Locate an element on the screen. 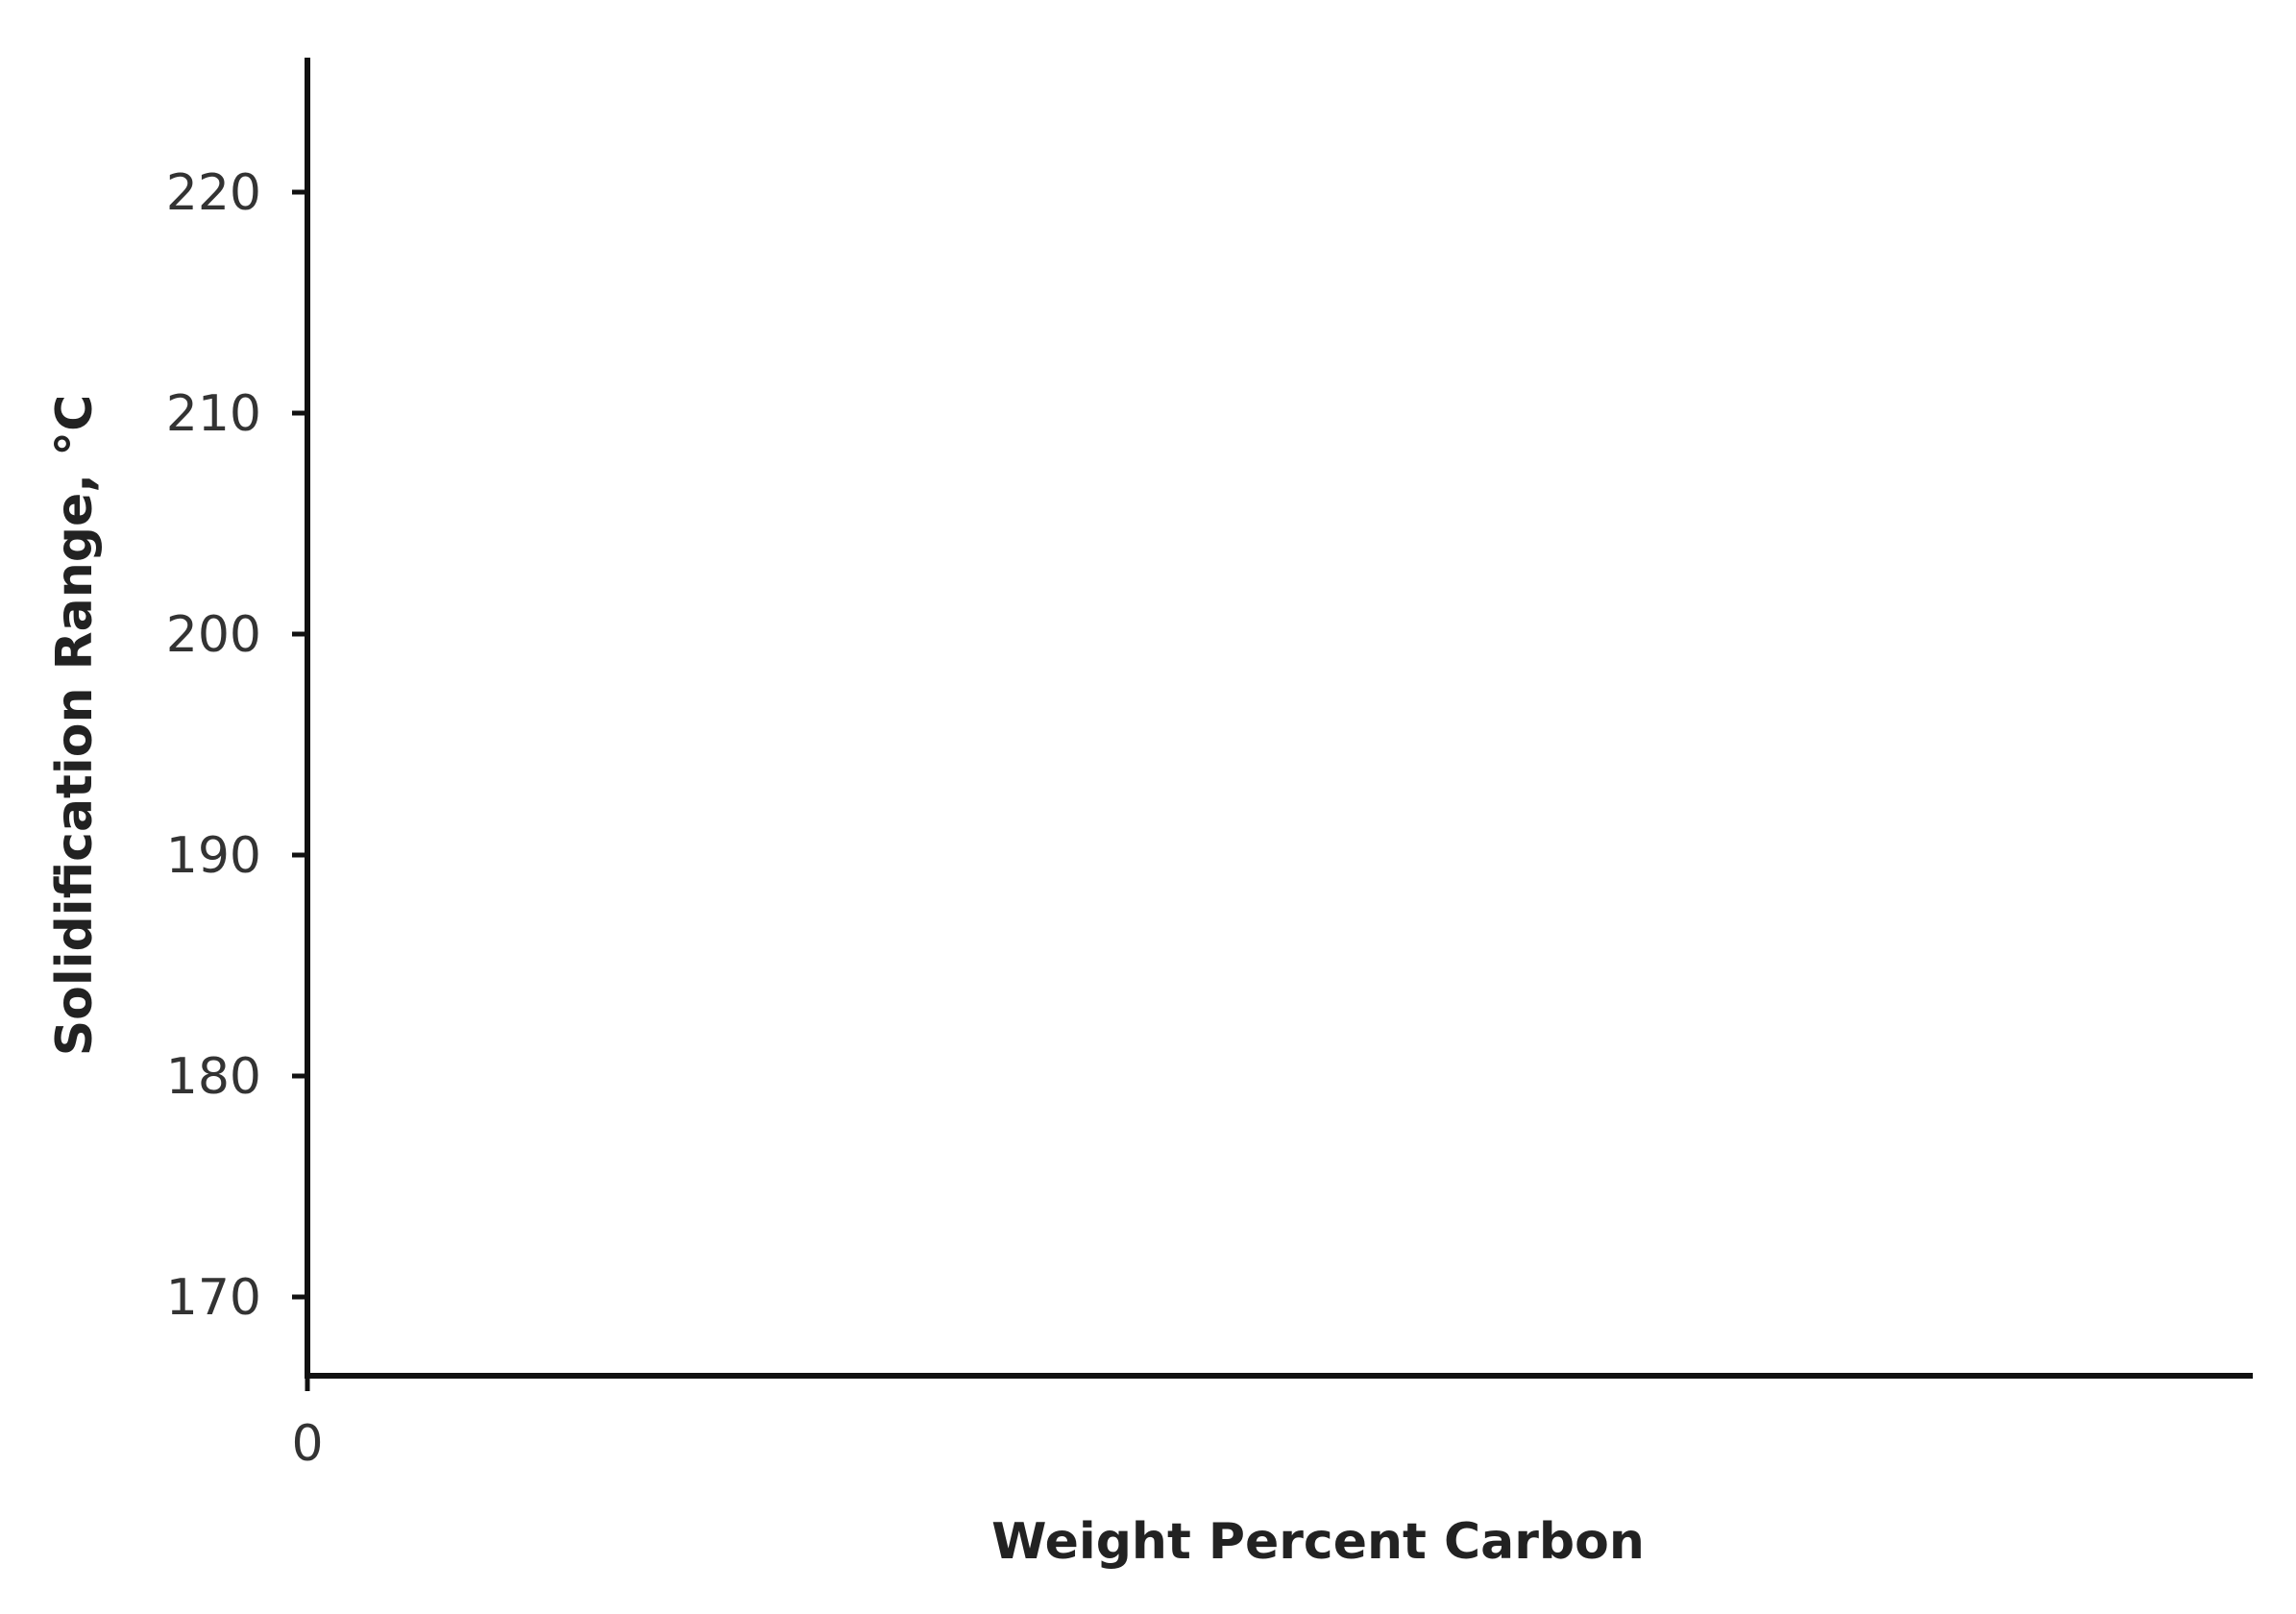 This screenshot has width=2296, height=1614. x-ticks: 00.010.020.030.040.050.060.07 is located at coordinates (307, 1424).